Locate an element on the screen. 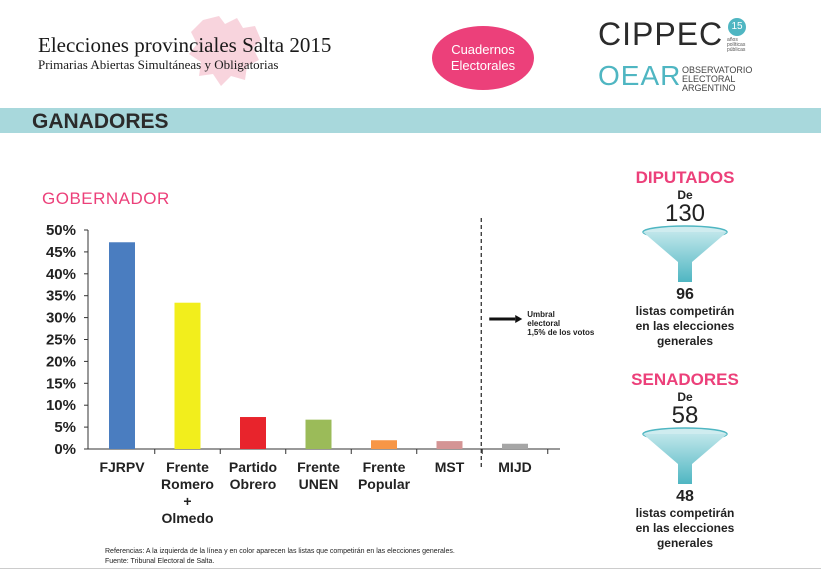 Image resolution: width=821 pixels, height=571 pixels. cippec-logo: CIPPEC is located at coordinates (661, 34).